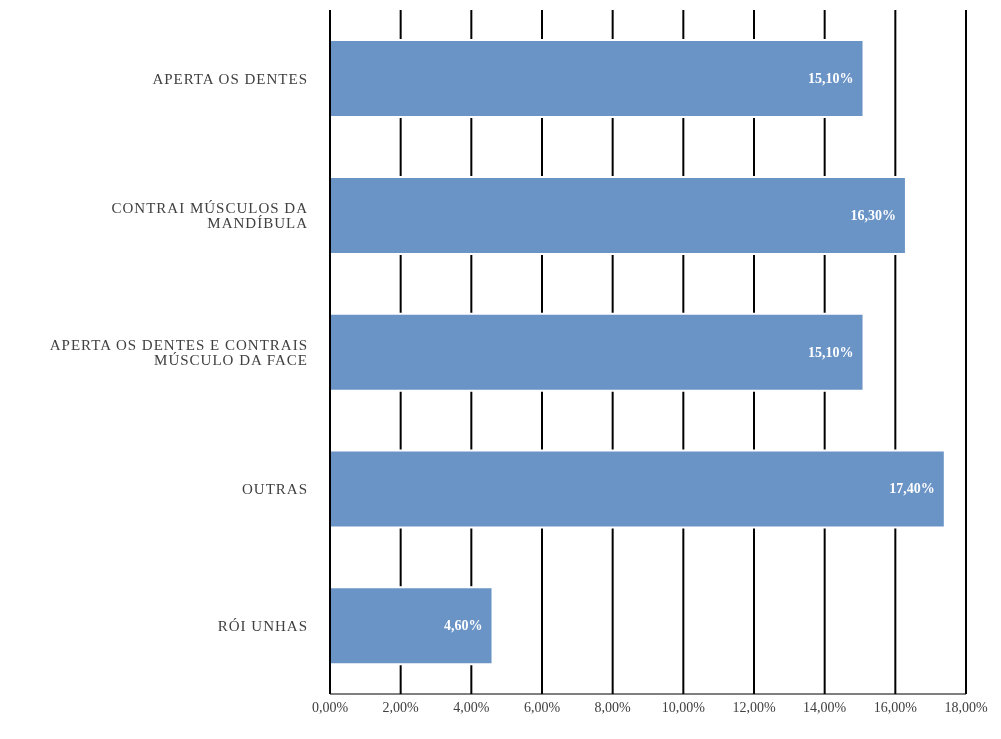 This screenshot has height=739, width=1001. Describe the element at coordinates (230, 78) in the screenshot. I see `y-tick-label: APERTA OS DENTES` at that location.